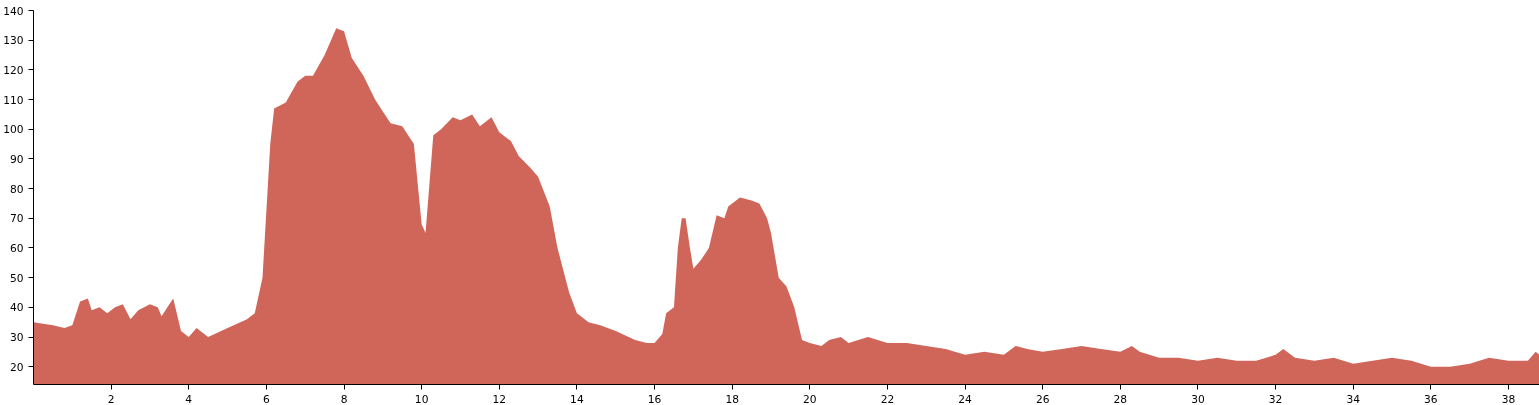 This screenshot has width=1539, height=405. Describe the element at coordinates (13, 100) in the screenshot. I see `y-tick-label: 110` at that location.